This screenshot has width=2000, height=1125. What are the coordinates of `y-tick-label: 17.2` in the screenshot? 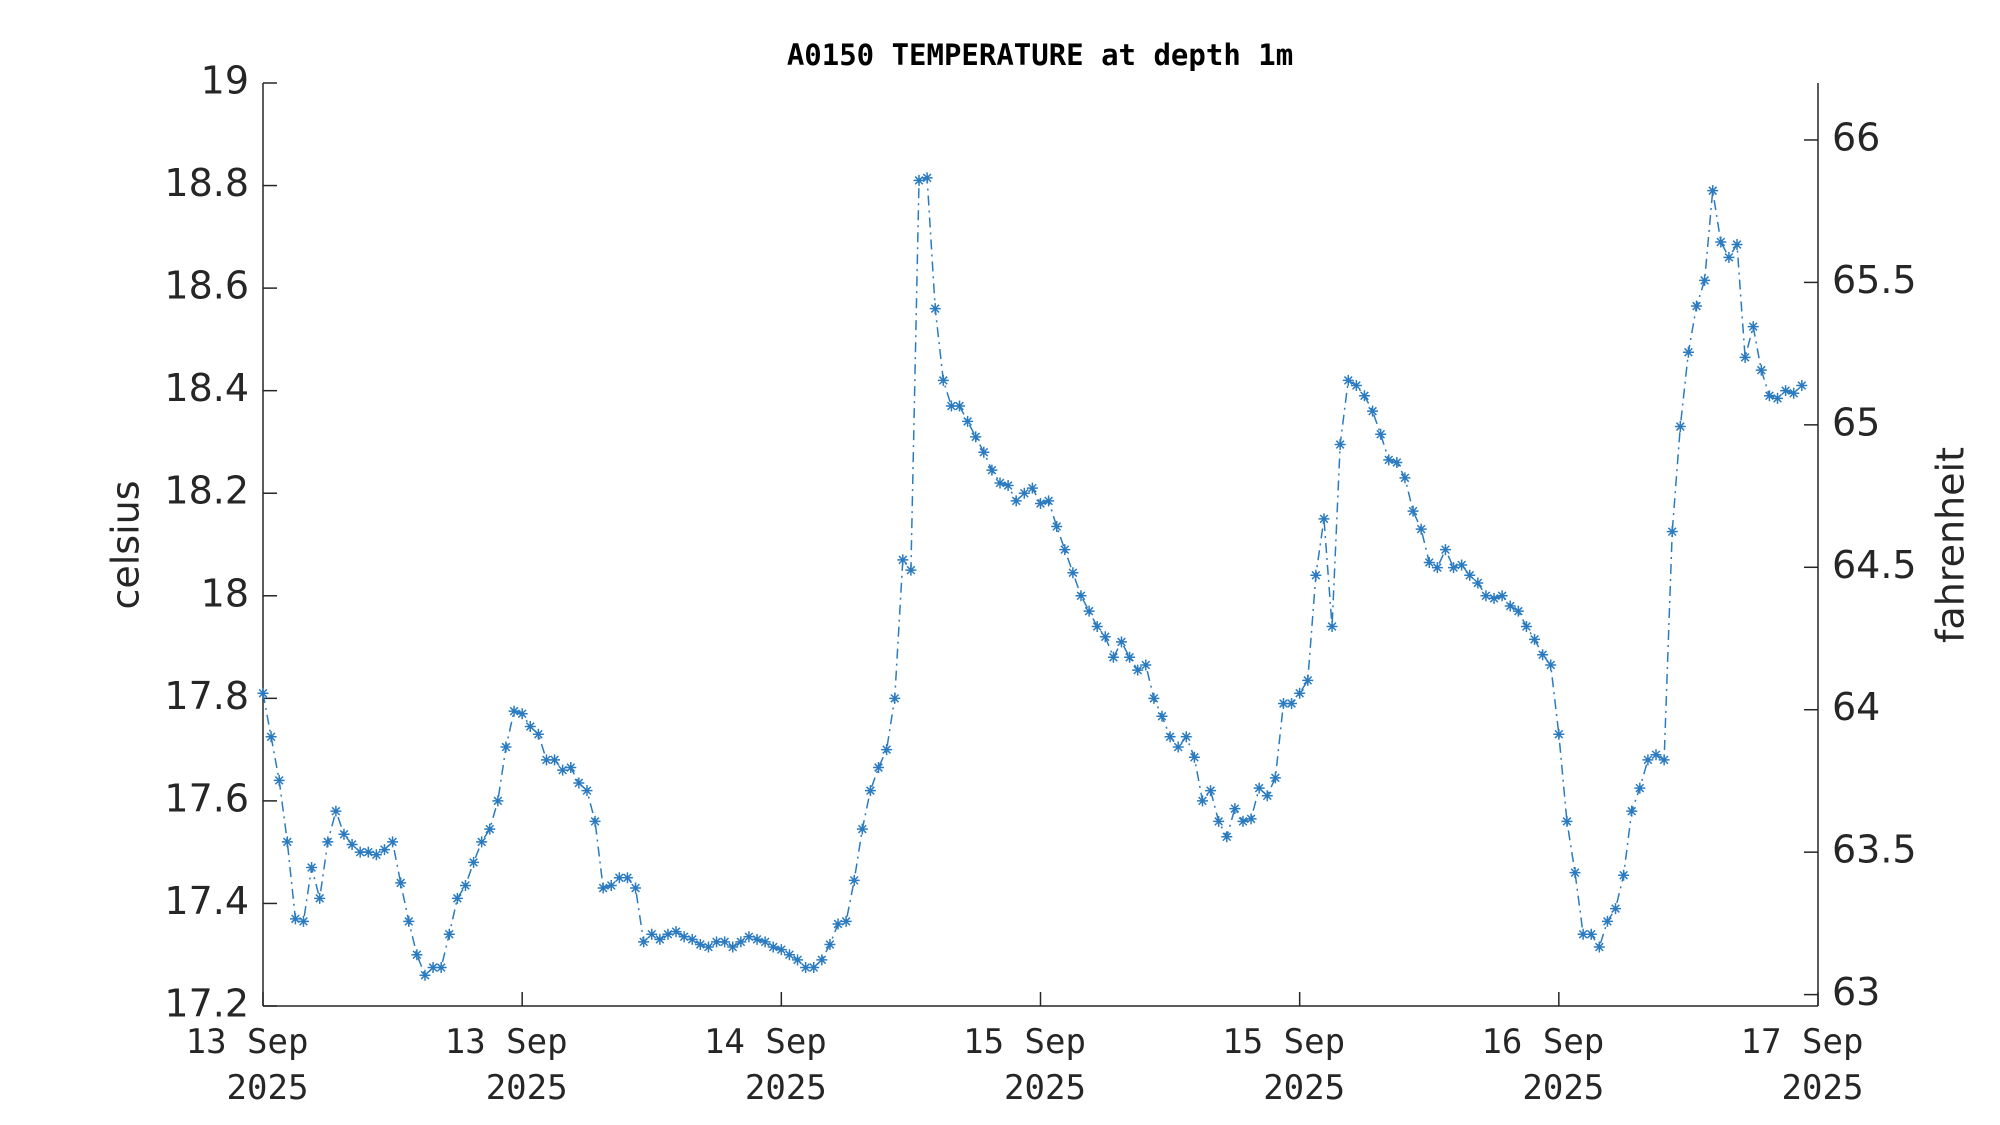 It's located at (206, 1004).